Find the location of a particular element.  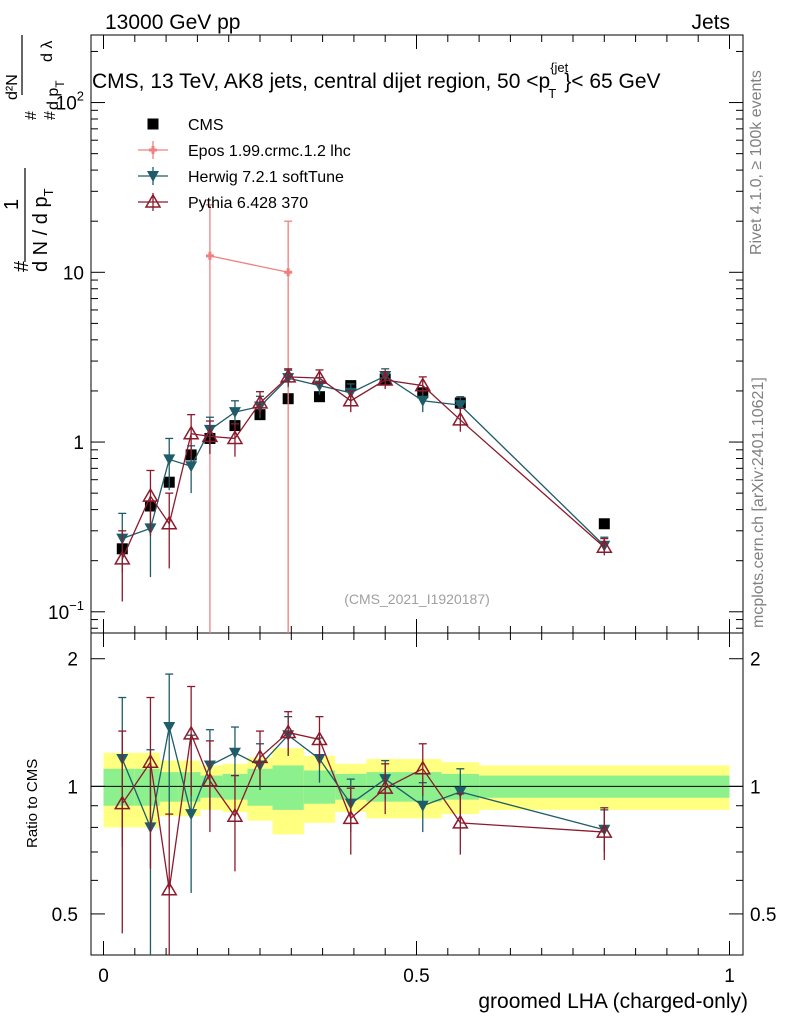

ratio-tick-label-left: 0.5 is located at coordinates (65, 915).